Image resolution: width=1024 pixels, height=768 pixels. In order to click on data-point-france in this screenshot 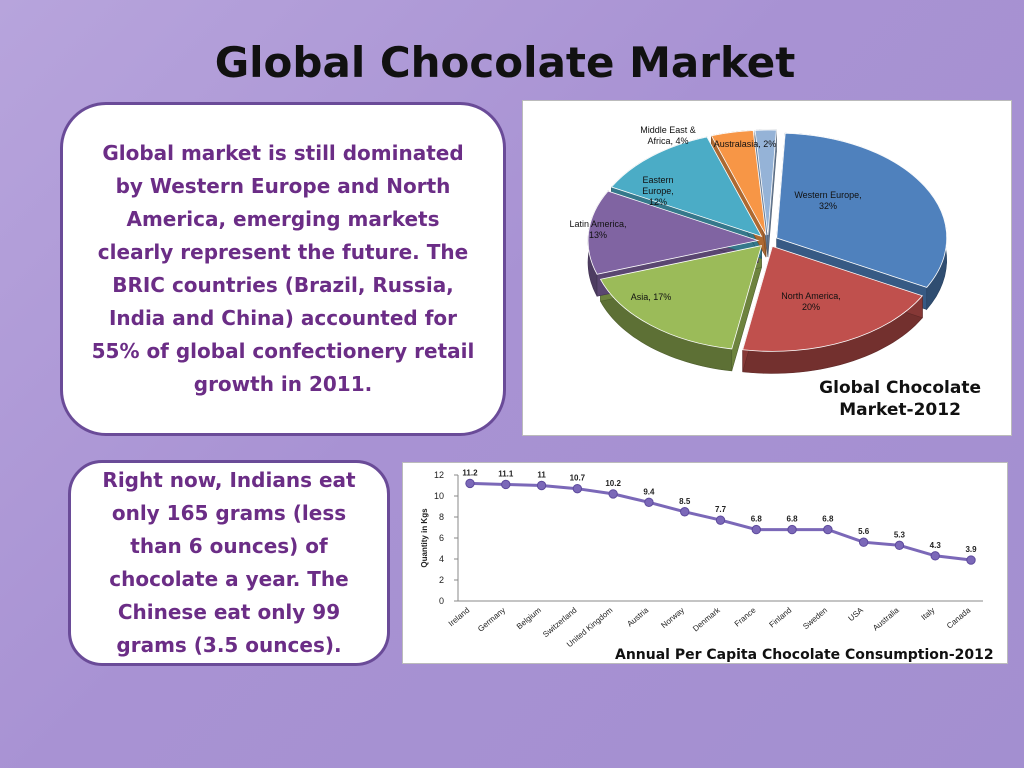, I will do `click(756, 529)`.